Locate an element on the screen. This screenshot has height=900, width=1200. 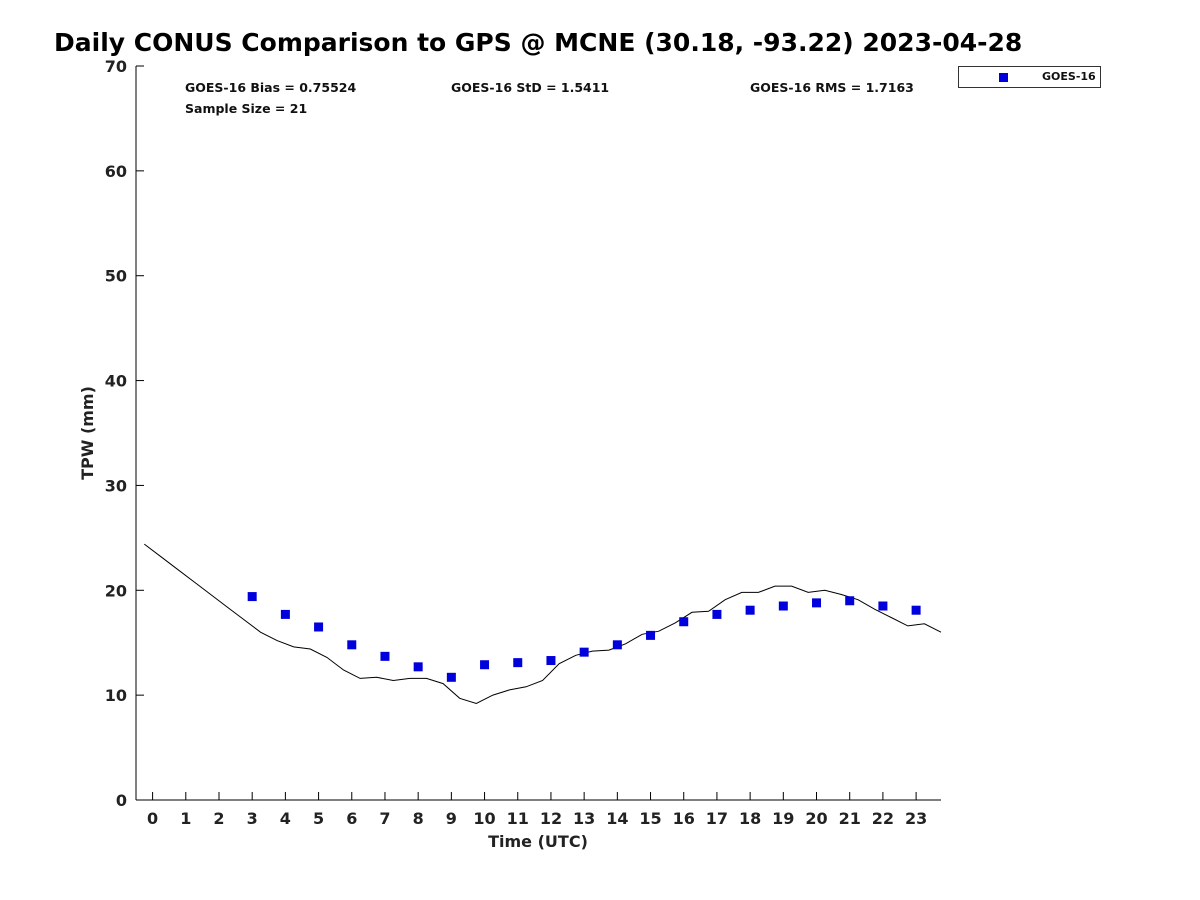
x-tick-label: 15 is located at coordinates (650, 818).